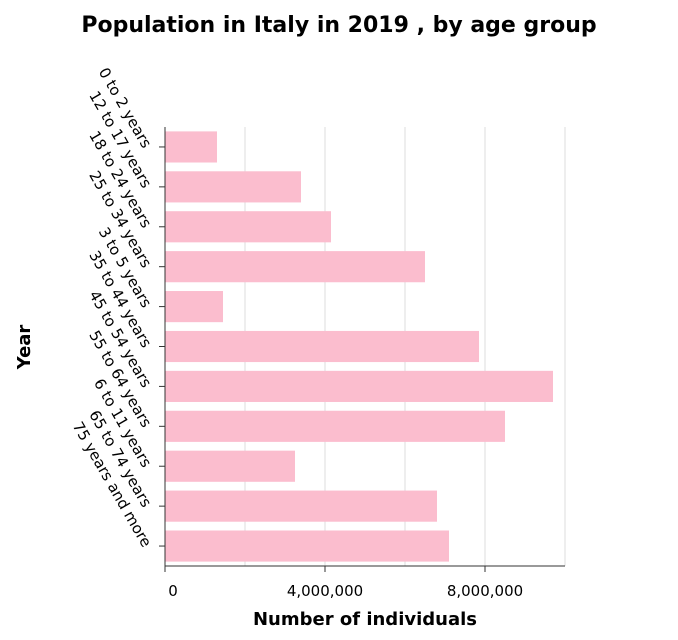 The image size is (678, 640). What do you see at coordinates (24, 348) in the screenshot?
I see `y-axis-label: Year` at bounding box center [24, 348].